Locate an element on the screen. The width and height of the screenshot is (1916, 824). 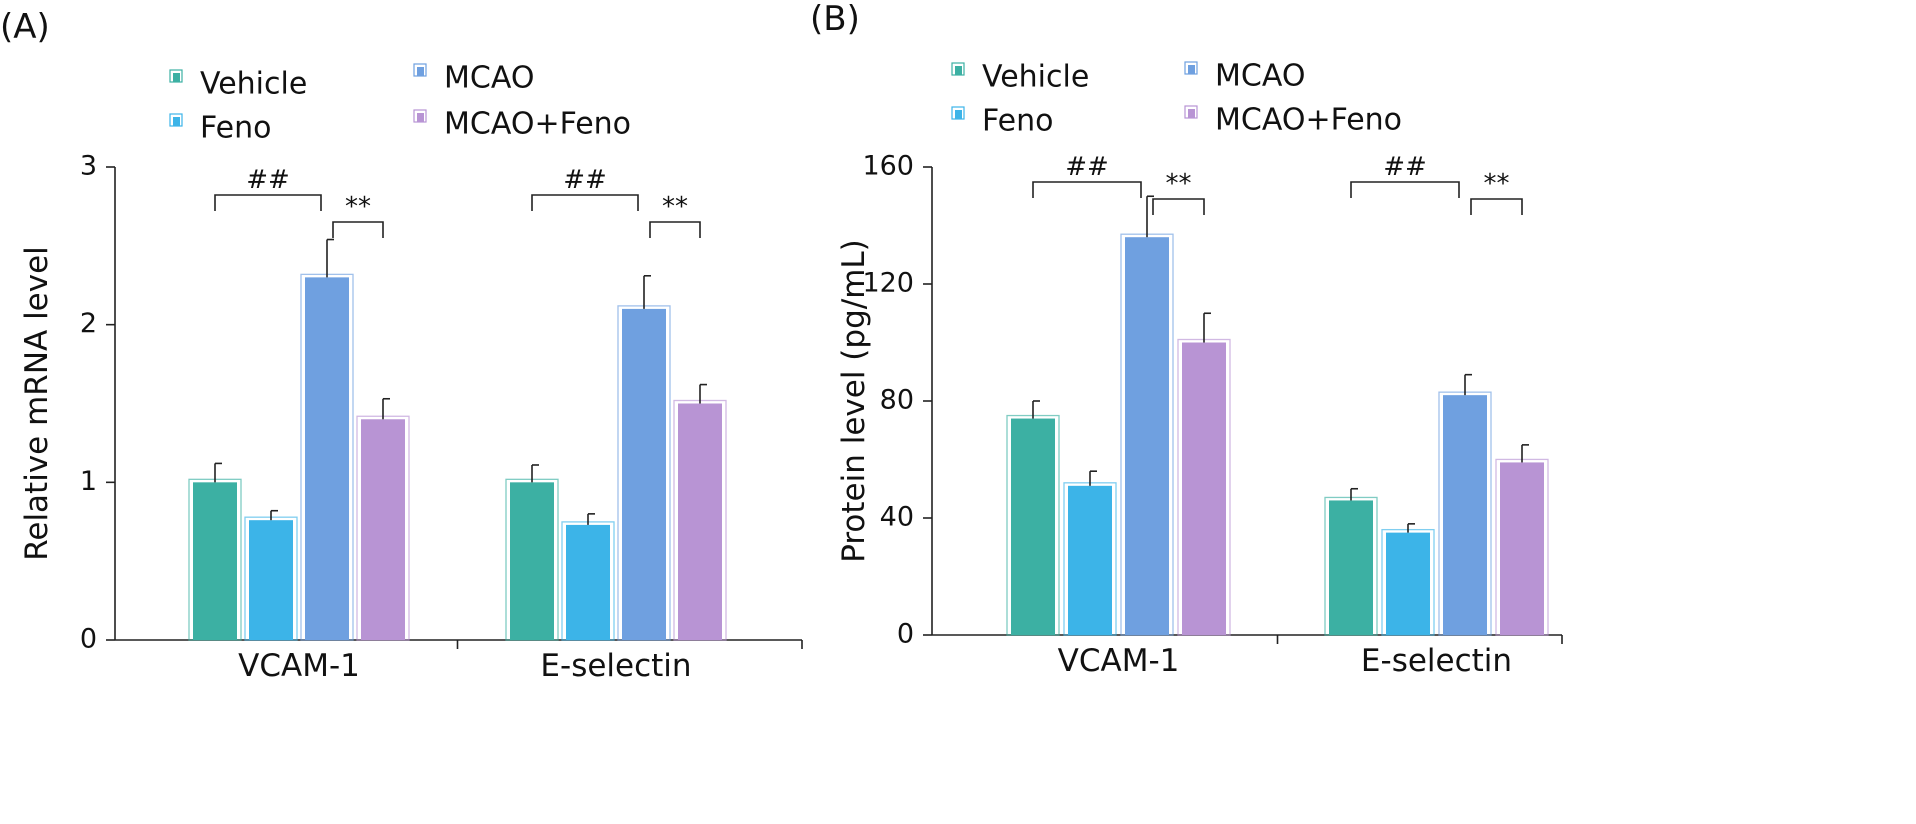
y-axis-title: Relative mRNA level is located at coordinates (37, 403).